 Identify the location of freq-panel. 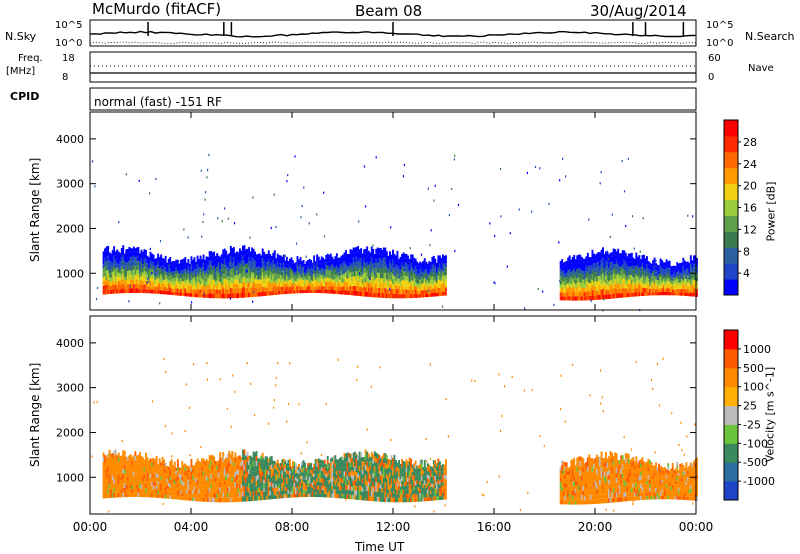
(393, 67).